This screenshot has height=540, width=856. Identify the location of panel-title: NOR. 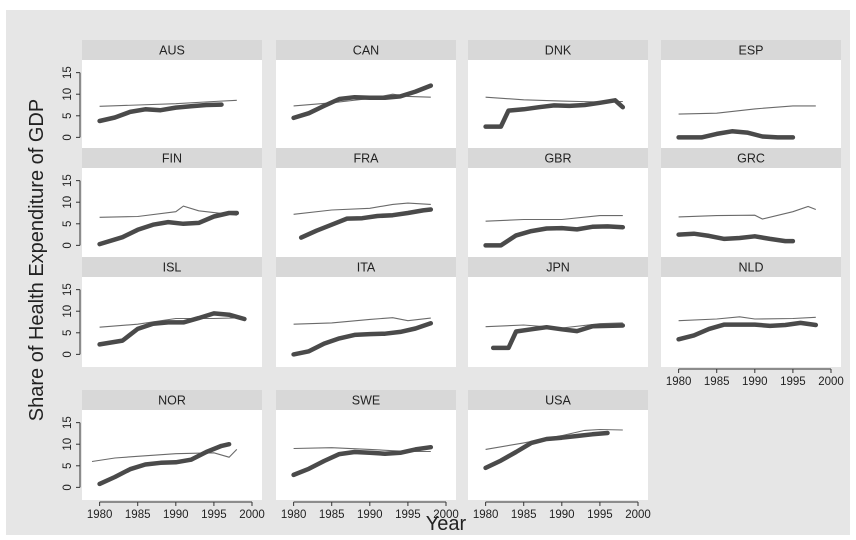
(172, 401).